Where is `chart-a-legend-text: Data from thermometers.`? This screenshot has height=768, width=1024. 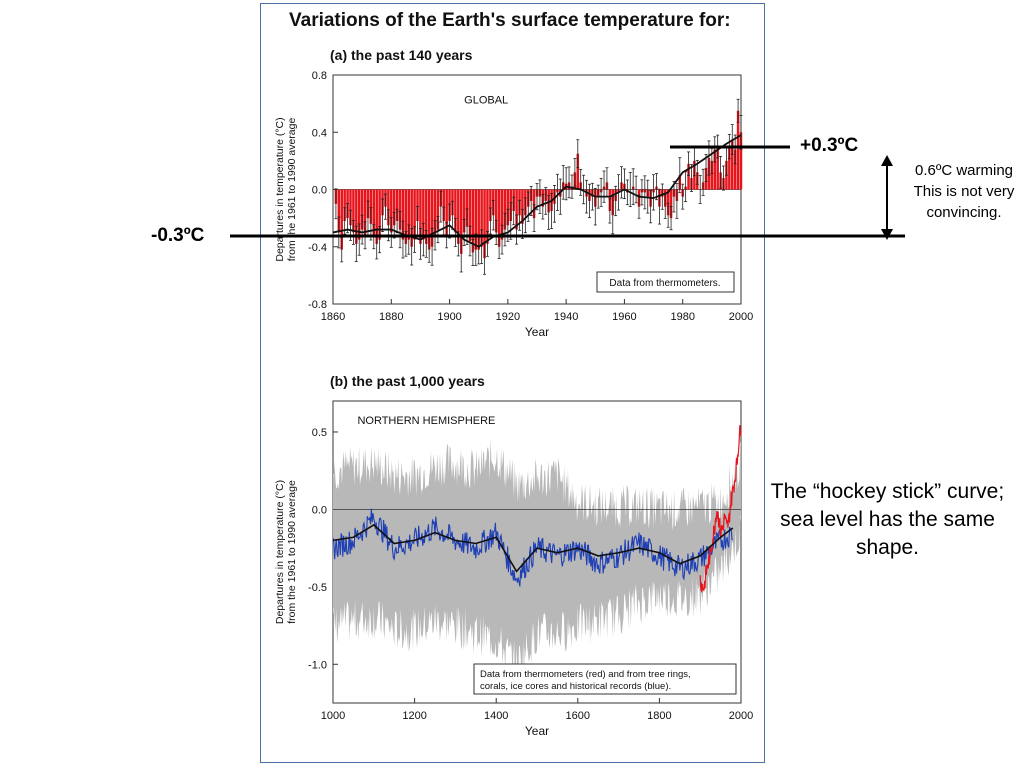 chart-a-legend-text: Data from thermometers. is located at coordinates (664, 283).